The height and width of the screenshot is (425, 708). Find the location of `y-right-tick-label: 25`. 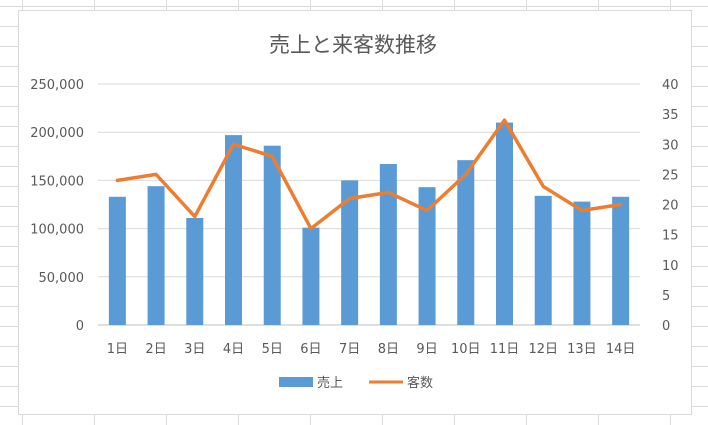

y-right-tick-label: 25 is located at coordinates (670, 175).